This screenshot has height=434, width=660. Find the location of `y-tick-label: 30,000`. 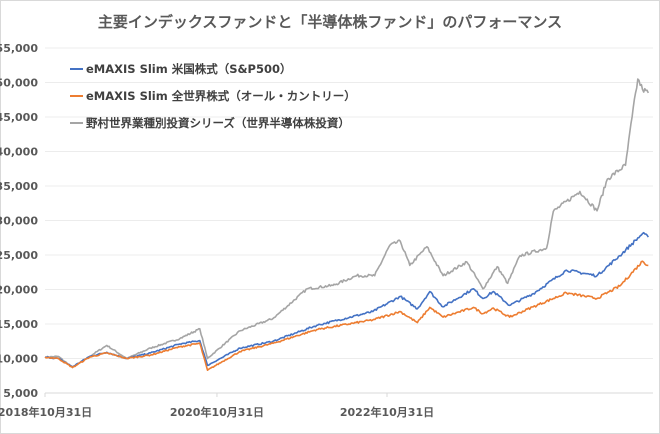

y-tick-label: 30,000 is located at coordinates (19, 221).